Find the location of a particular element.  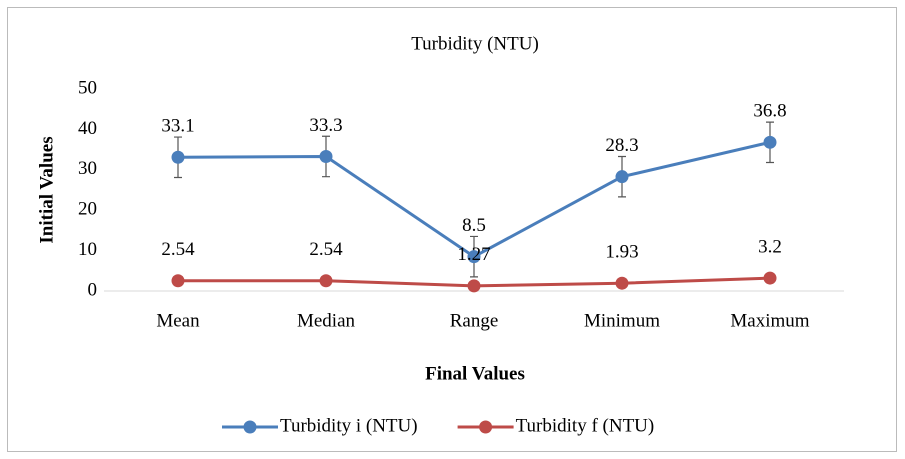

data-label: 8.5 is located at coordinates (474, 225).